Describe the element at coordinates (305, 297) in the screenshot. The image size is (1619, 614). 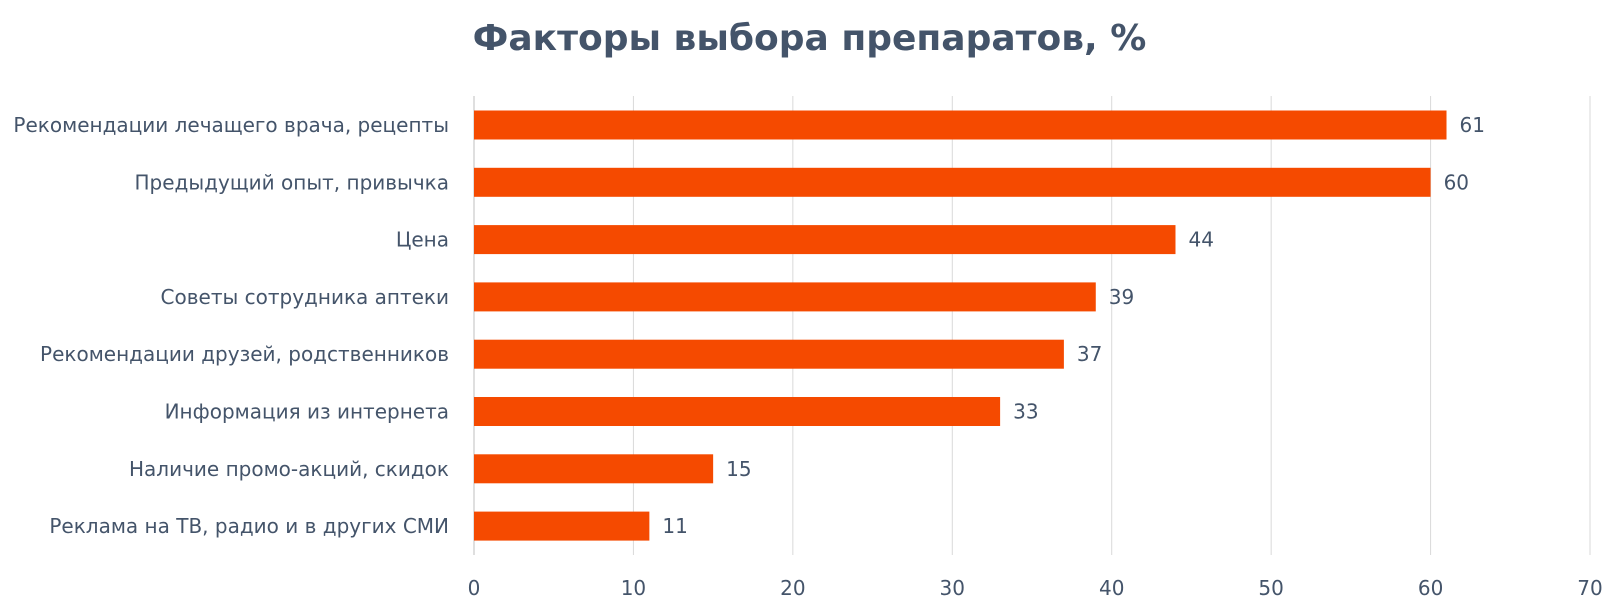
I see `category-label: Советы сотрудника аптеки` at that location.